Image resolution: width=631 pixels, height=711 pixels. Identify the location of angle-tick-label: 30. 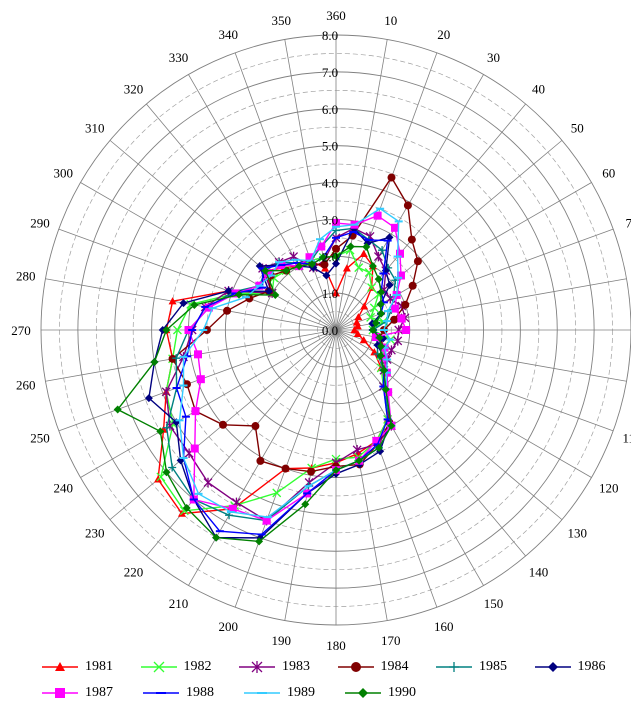
(493, 57).